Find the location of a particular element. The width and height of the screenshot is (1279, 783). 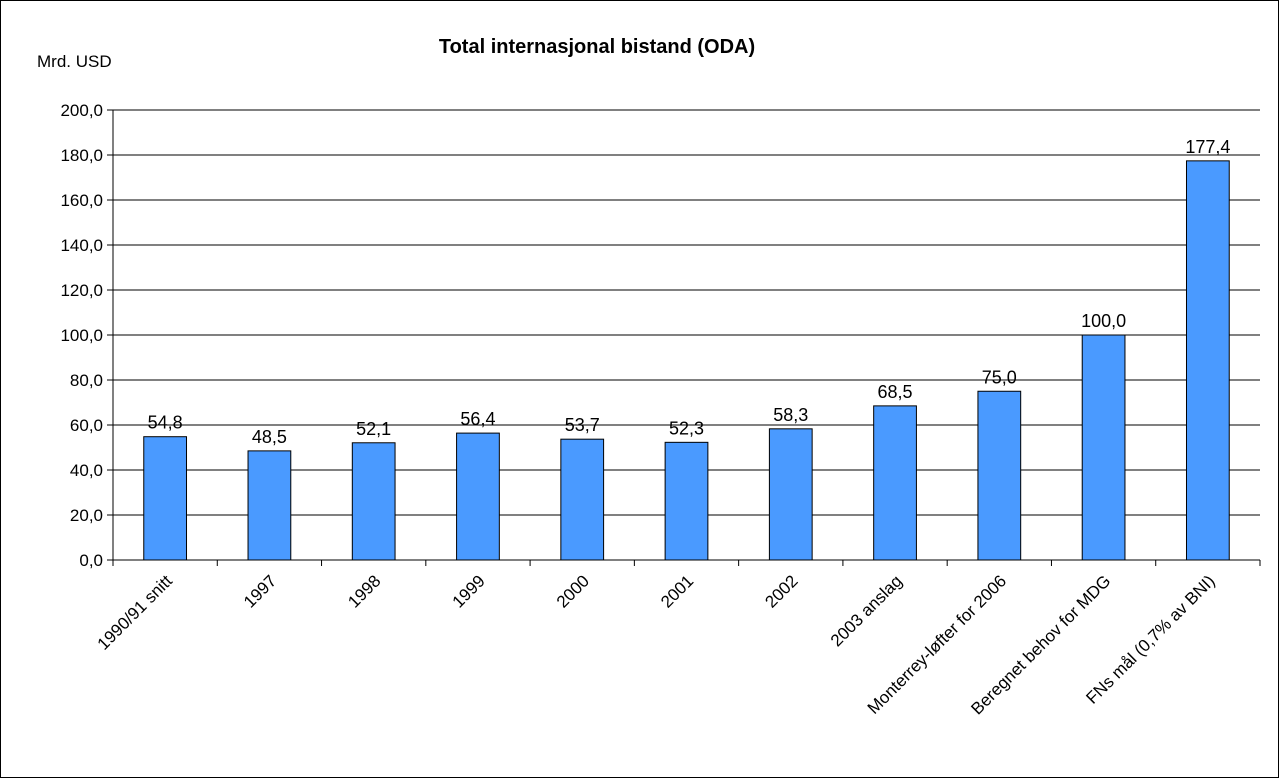

data-label: 68,5 is located at coordinates (895, 392).